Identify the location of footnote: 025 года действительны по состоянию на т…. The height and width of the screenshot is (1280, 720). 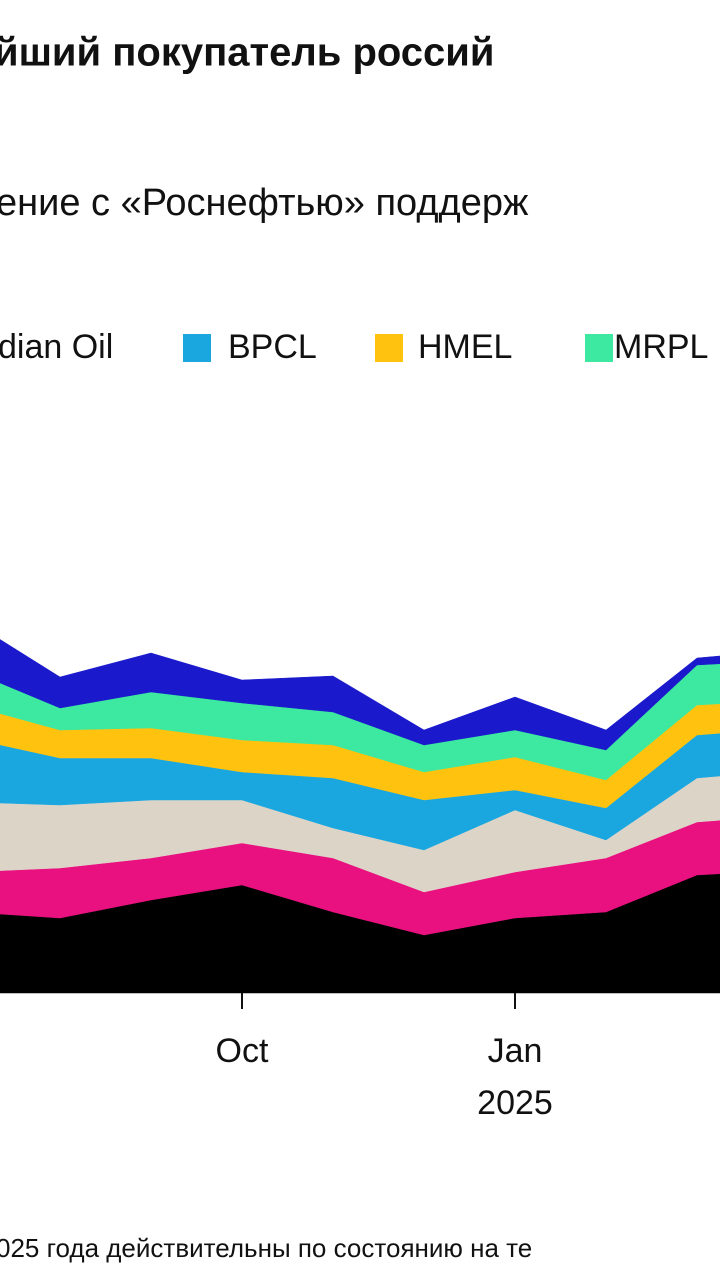
(266, 1248).